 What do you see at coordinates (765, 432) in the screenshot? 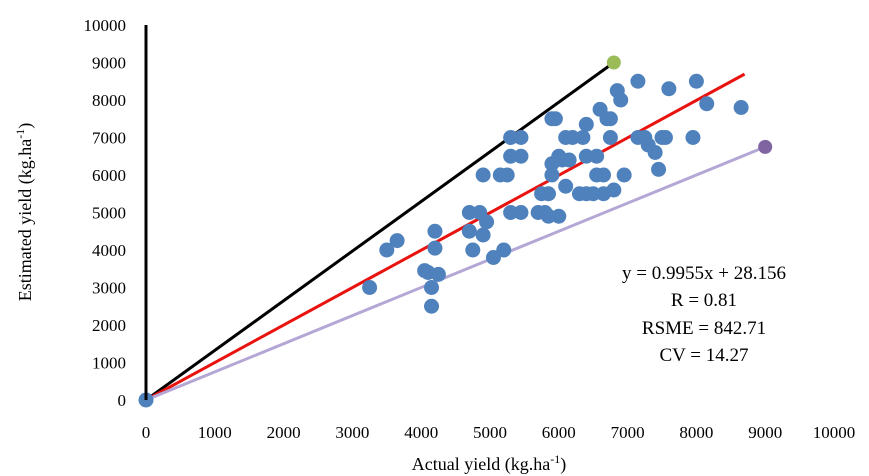
I see `x-tick-label: 9000` at bounding box center [765, 432].